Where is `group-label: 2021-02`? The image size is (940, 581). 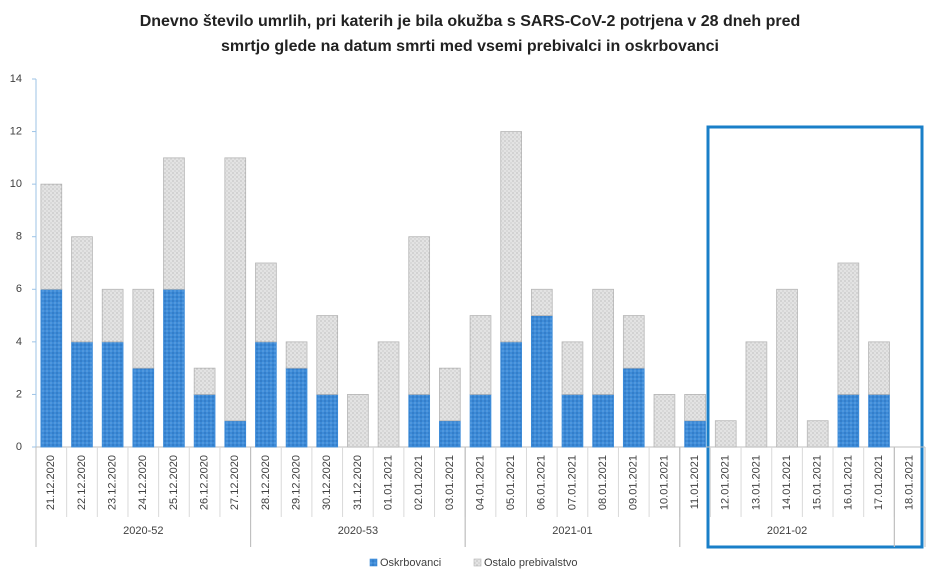
group-label: 2021-02 is located at coordinates (787, 531).